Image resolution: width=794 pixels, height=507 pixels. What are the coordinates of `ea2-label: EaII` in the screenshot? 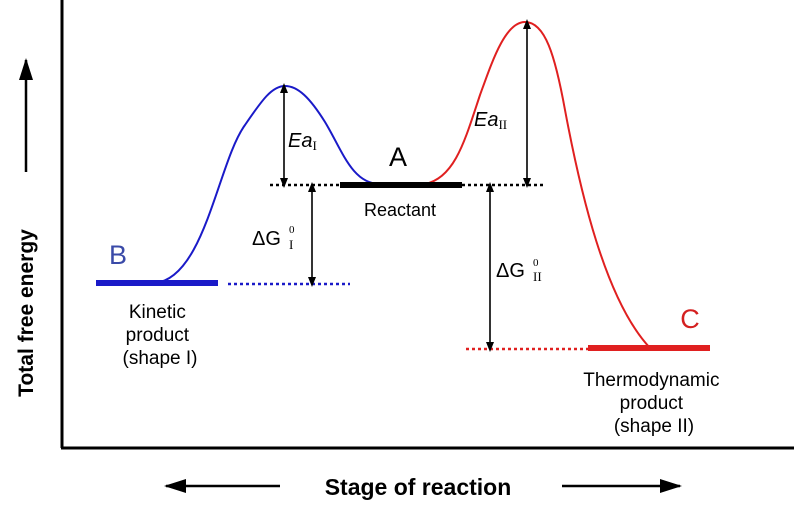 It's located at (490, 120).